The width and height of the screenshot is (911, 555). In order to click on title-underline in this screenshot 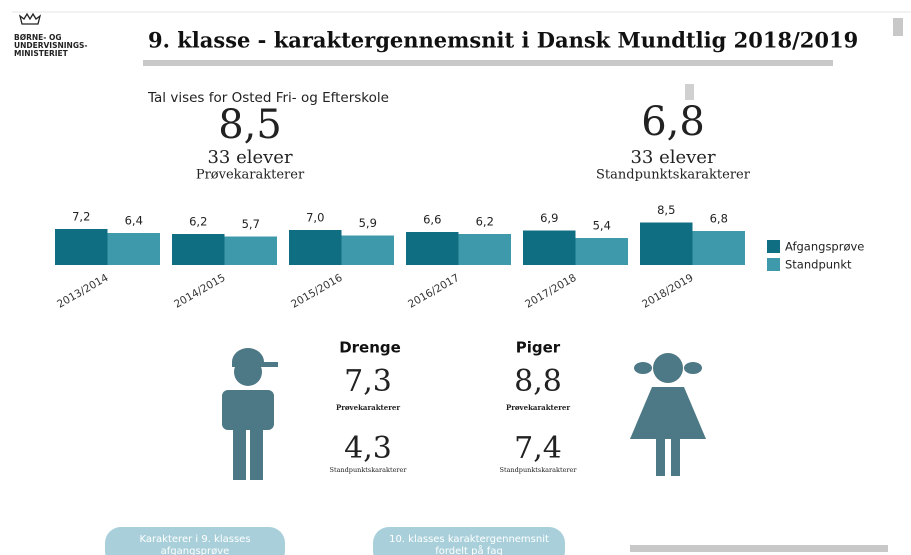, I will do `click(488, 63)`.